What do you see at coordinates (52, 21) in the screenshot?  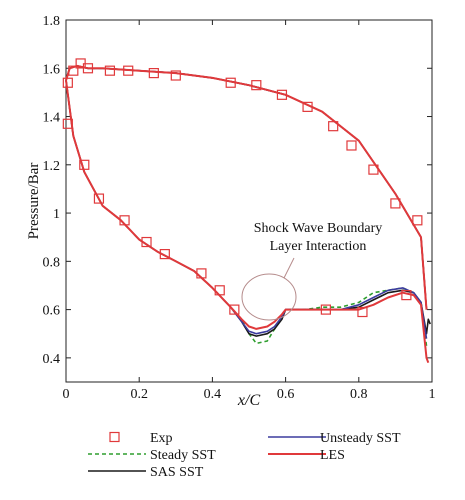 I see `y-tick-label: 1.8` at bounding box center [52, 21].